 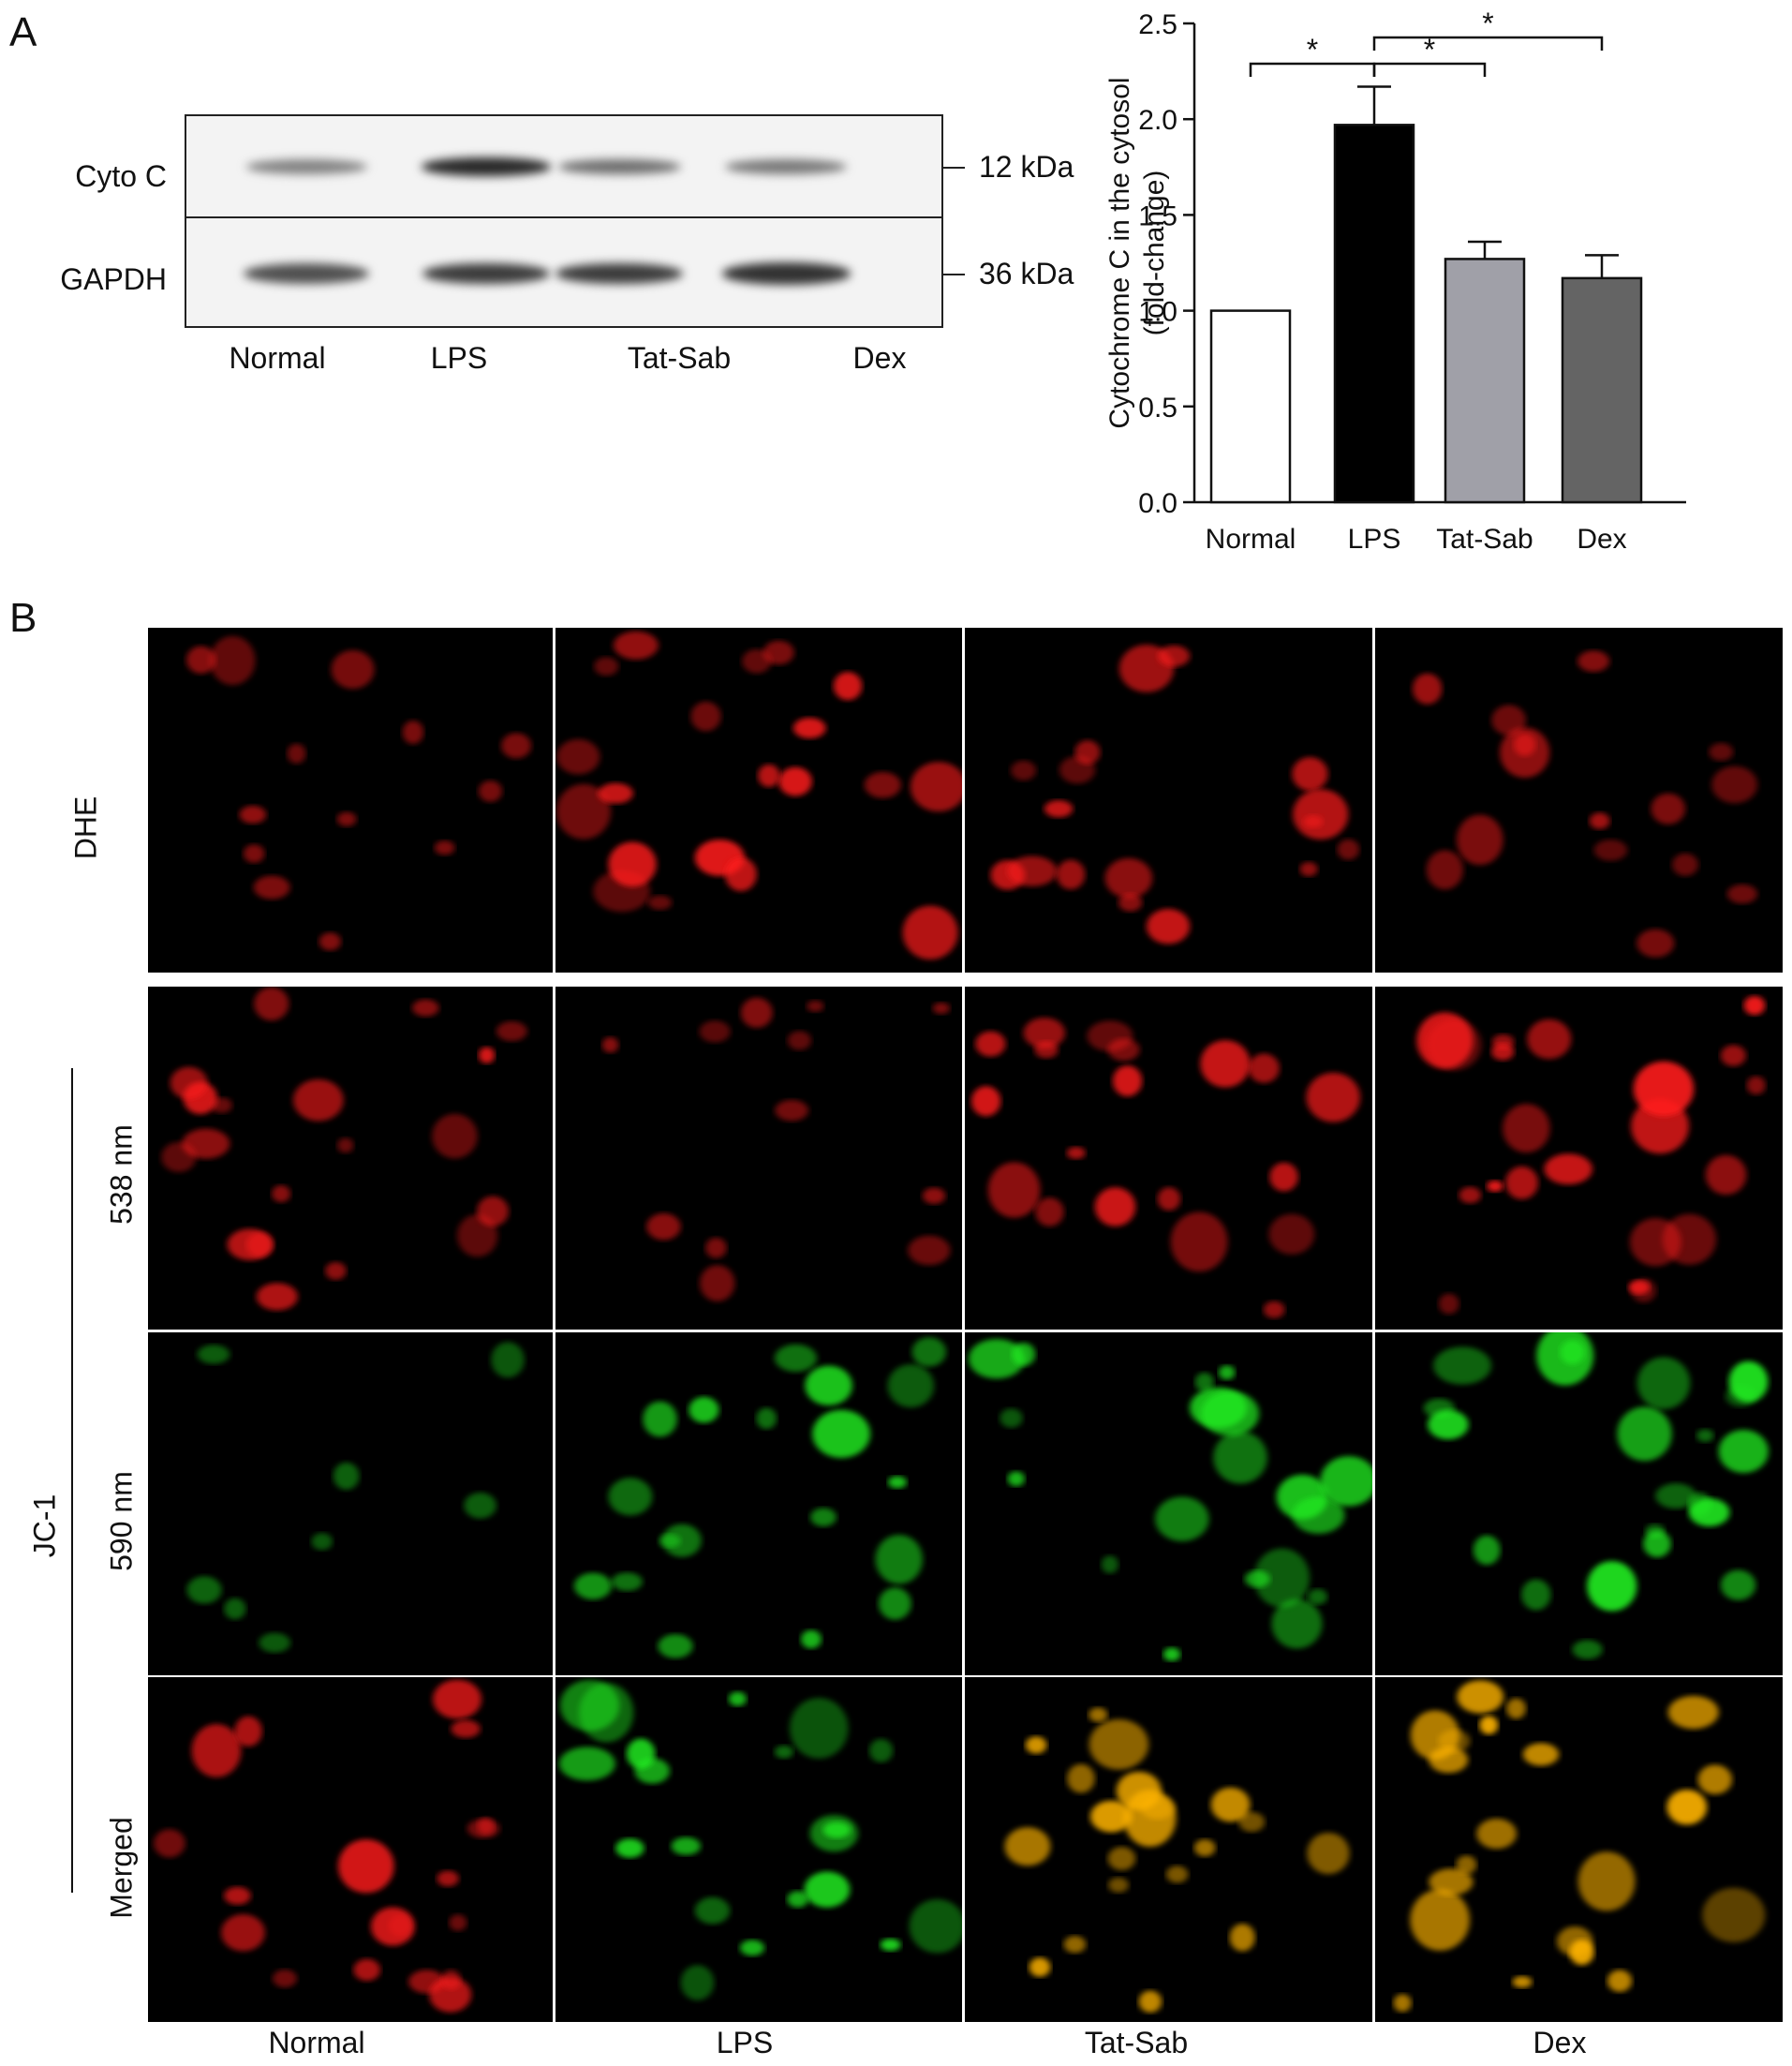 I want to click on y-tick-label: 0.5, so click(x=1157, y=408).